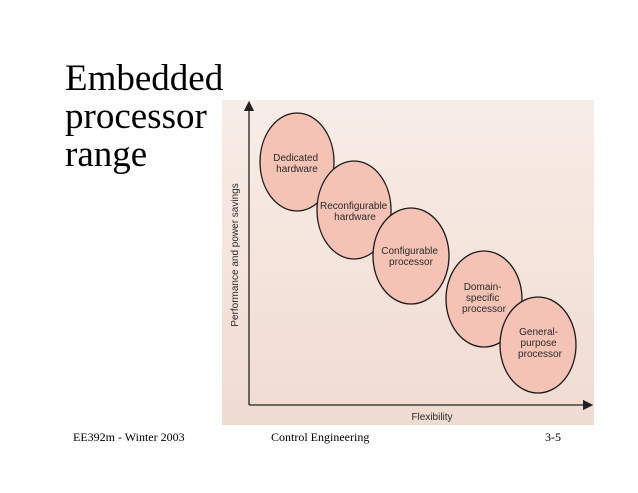 The height and width of the screenshot is (493, 638). What do you see at coordinates (553, 437) in the screenshot?
I see `footer-page-number: 3-5` at bounding box center [553, 437].